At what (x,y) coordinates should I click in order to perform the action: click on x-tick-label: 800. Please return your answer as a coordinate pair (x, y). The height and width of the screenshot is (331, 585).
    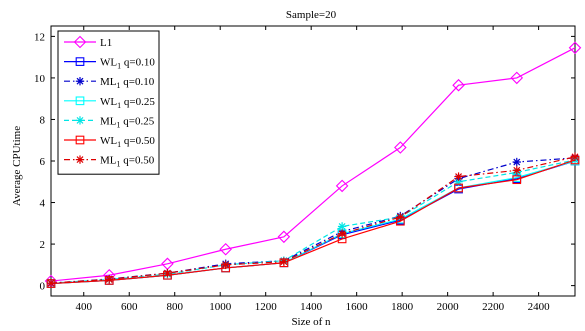
    Looking at the image, I should click on (174, 307).